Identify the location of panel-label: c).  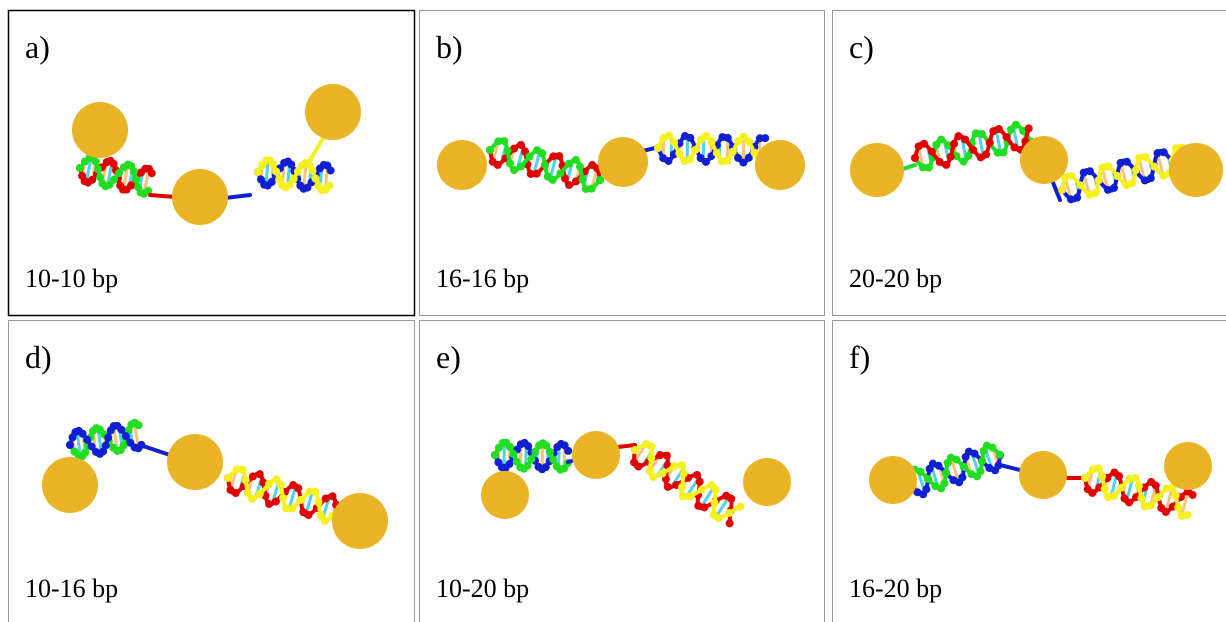
(861, 47).